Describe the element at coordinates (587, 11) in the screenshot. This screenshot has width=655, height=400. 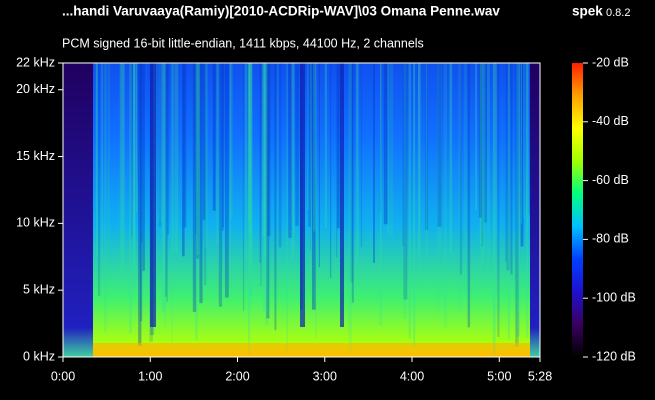
I see `app-name: spek` at that location.